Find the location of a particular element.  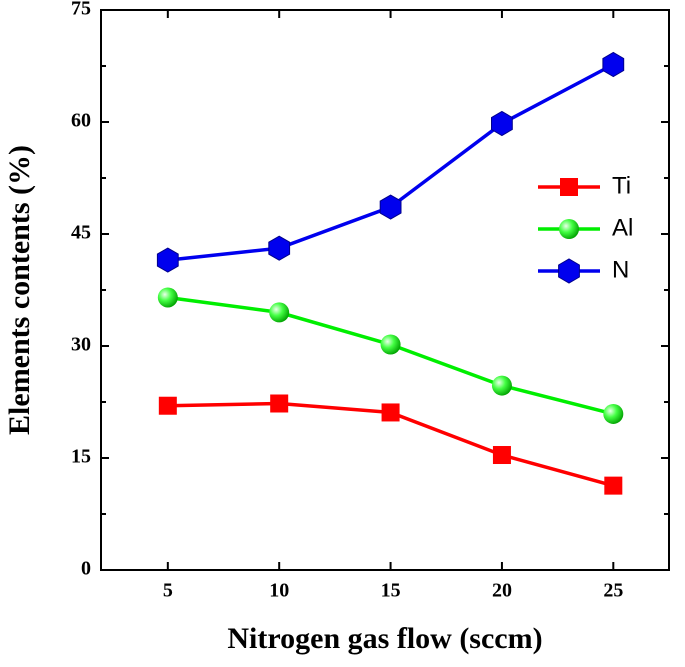

y-tick-label: 75 is located at coordinates (81, 10).